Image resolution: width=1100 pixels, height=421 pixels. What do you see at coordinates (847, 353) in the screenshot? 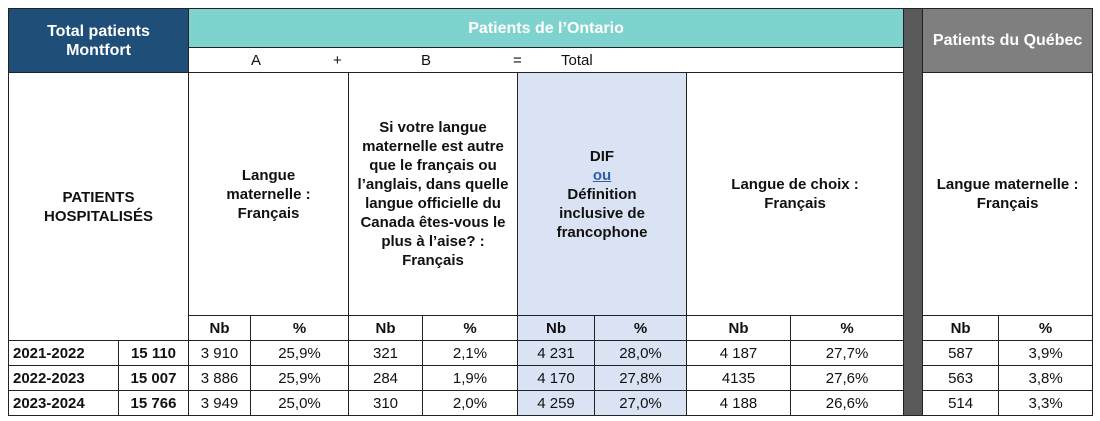
I see `value-cell: 27,7%` at bounding box center [847, 353].